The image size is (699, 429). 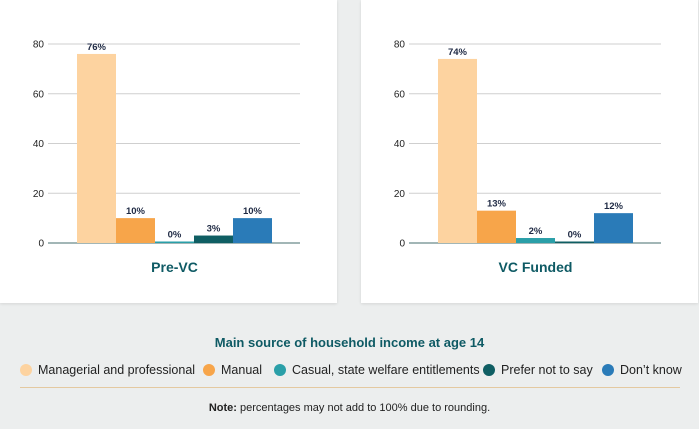 I want to click on footnote-label: Note:, so click(x=222, y=408).